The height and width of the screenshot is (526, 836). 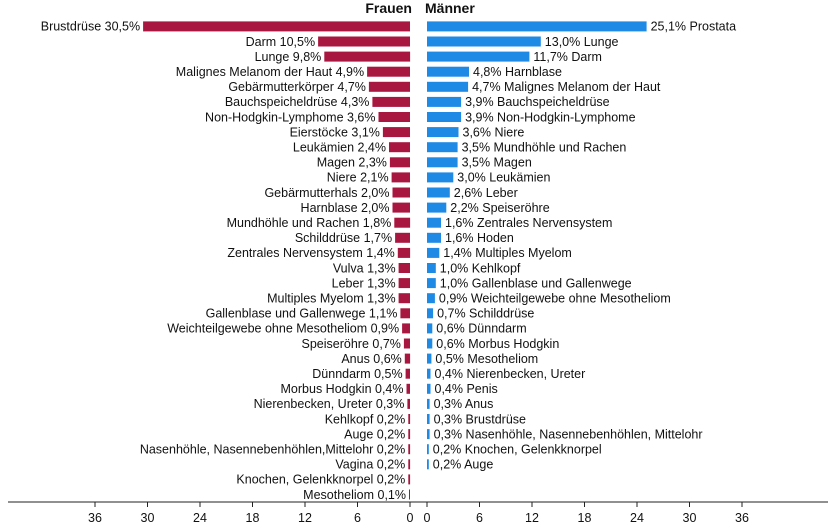 What do you see at coordinates (357, 374) in the screenshot?
I see `frauen-bar-label: Dünndarm 0,5%` at bounding box center [357, 374].